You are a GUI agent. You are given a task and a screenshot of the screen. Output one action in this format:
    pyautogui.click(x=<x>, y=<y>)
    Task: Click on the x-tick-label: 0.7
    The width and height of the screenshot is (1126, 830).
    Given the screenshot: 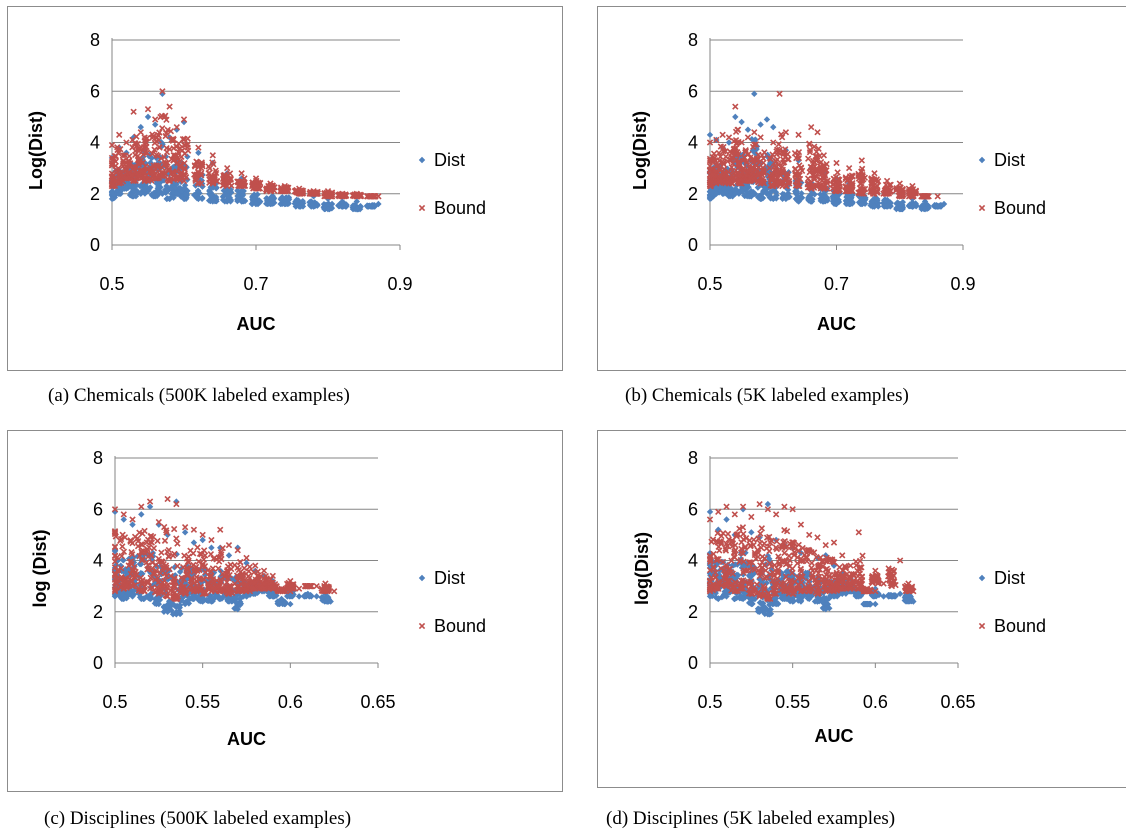 What is the action you would take?
    pyautogui.click(x=836, y=284)
    